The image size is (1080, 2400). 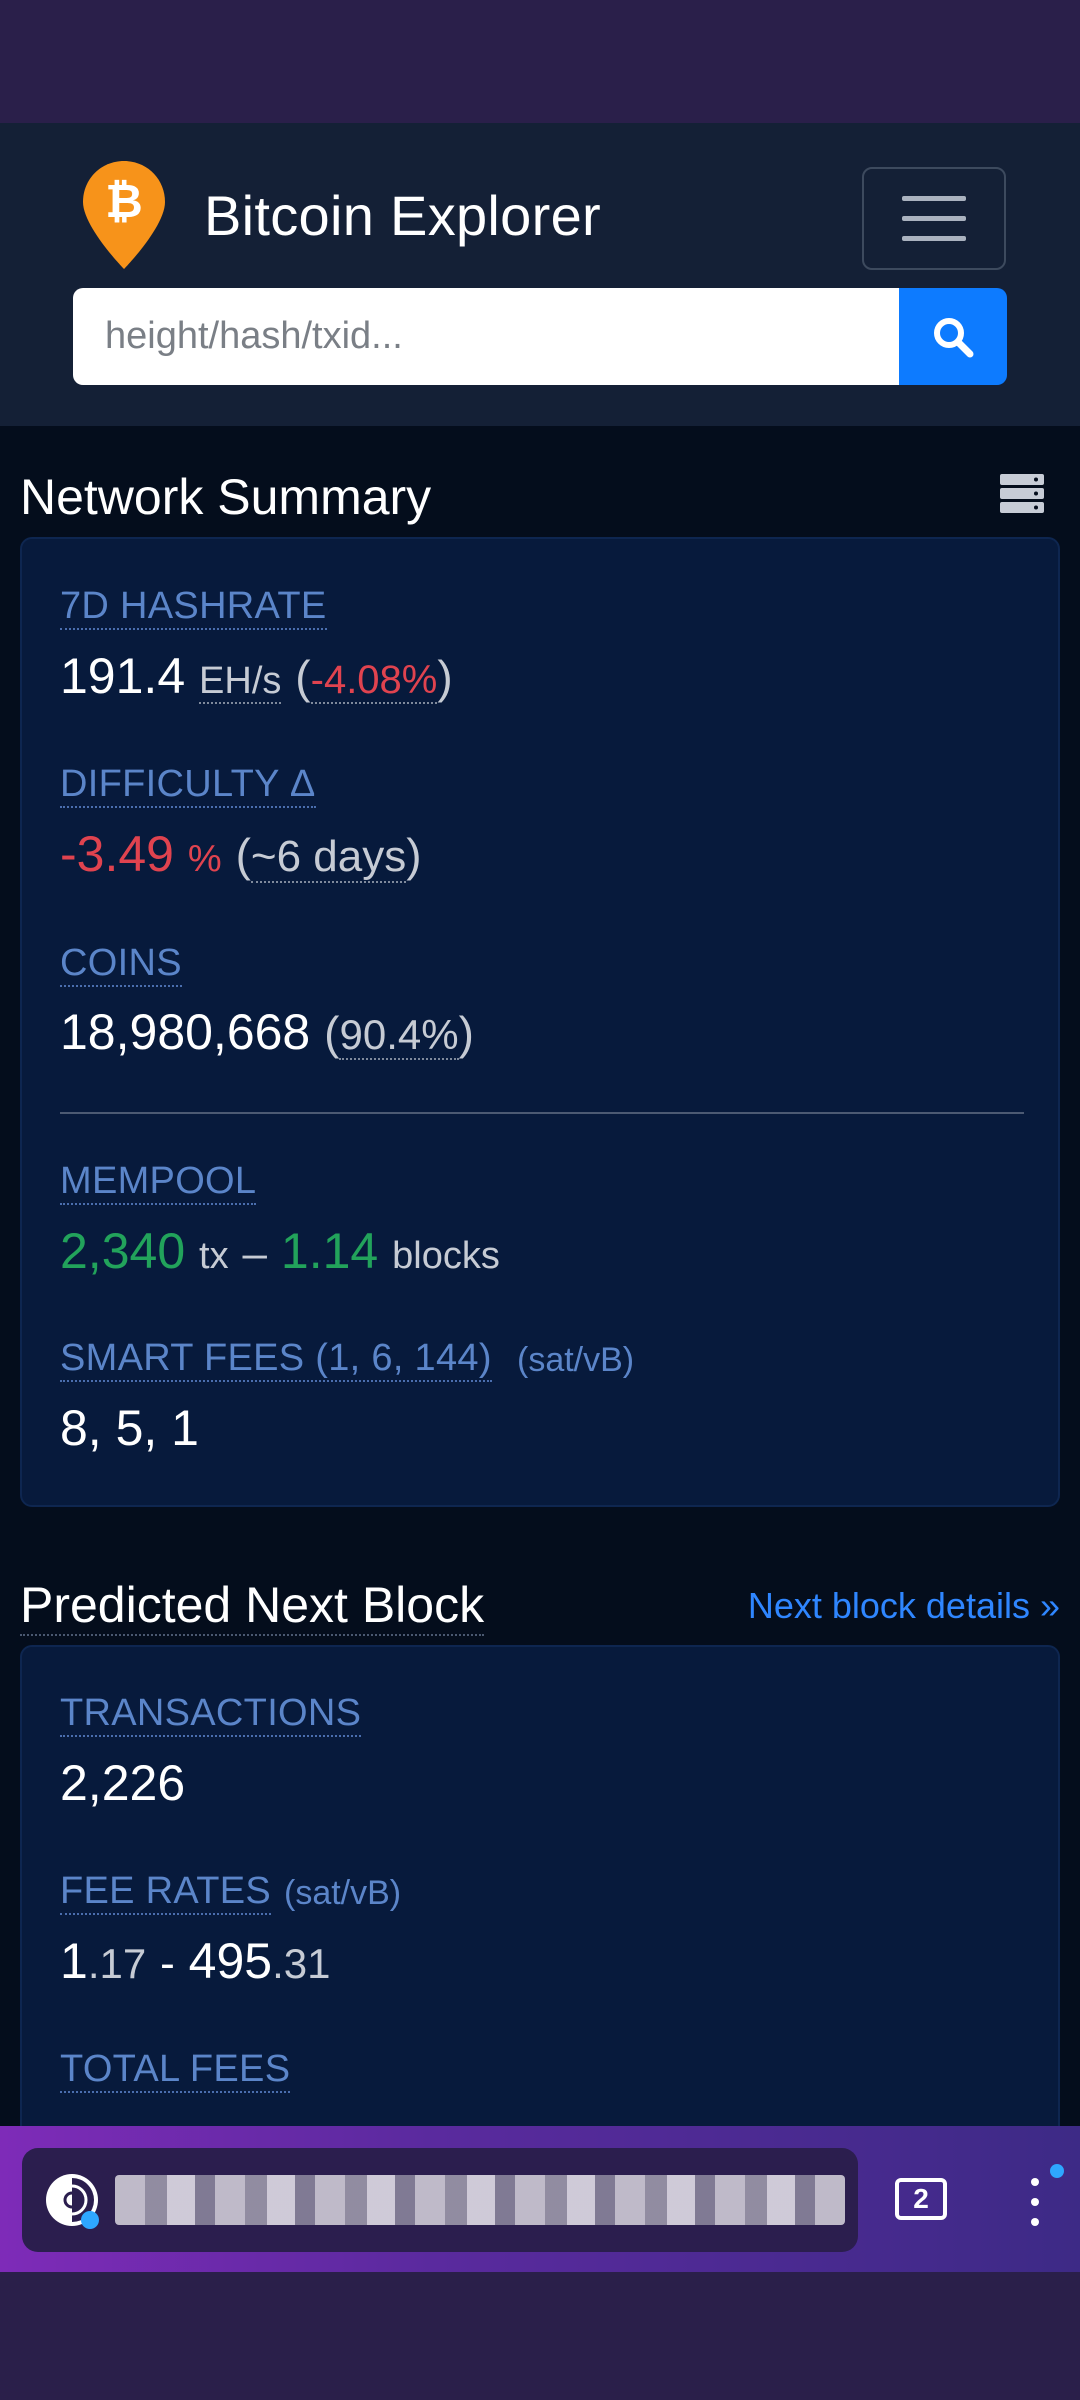 What do you see at coordinates (175, 2070) in the screenshot?
I see `total-fees-label: TOTAL FEES` at bounding box center [175, 2070].